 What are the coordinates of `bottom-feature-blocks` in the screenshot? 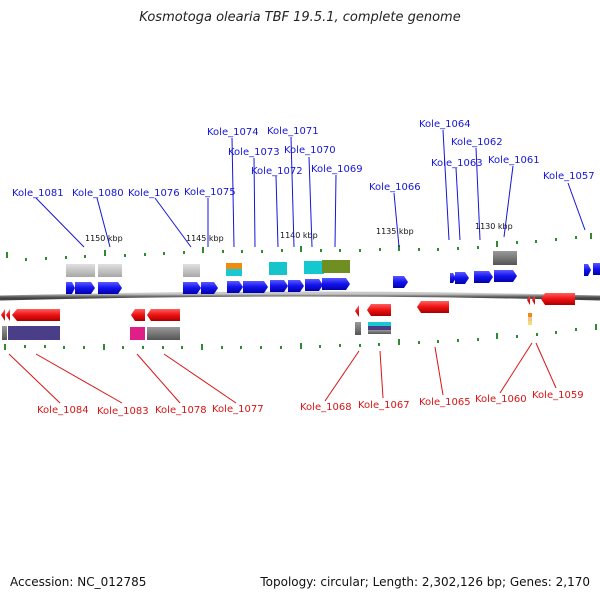 It's located at (267, 326).